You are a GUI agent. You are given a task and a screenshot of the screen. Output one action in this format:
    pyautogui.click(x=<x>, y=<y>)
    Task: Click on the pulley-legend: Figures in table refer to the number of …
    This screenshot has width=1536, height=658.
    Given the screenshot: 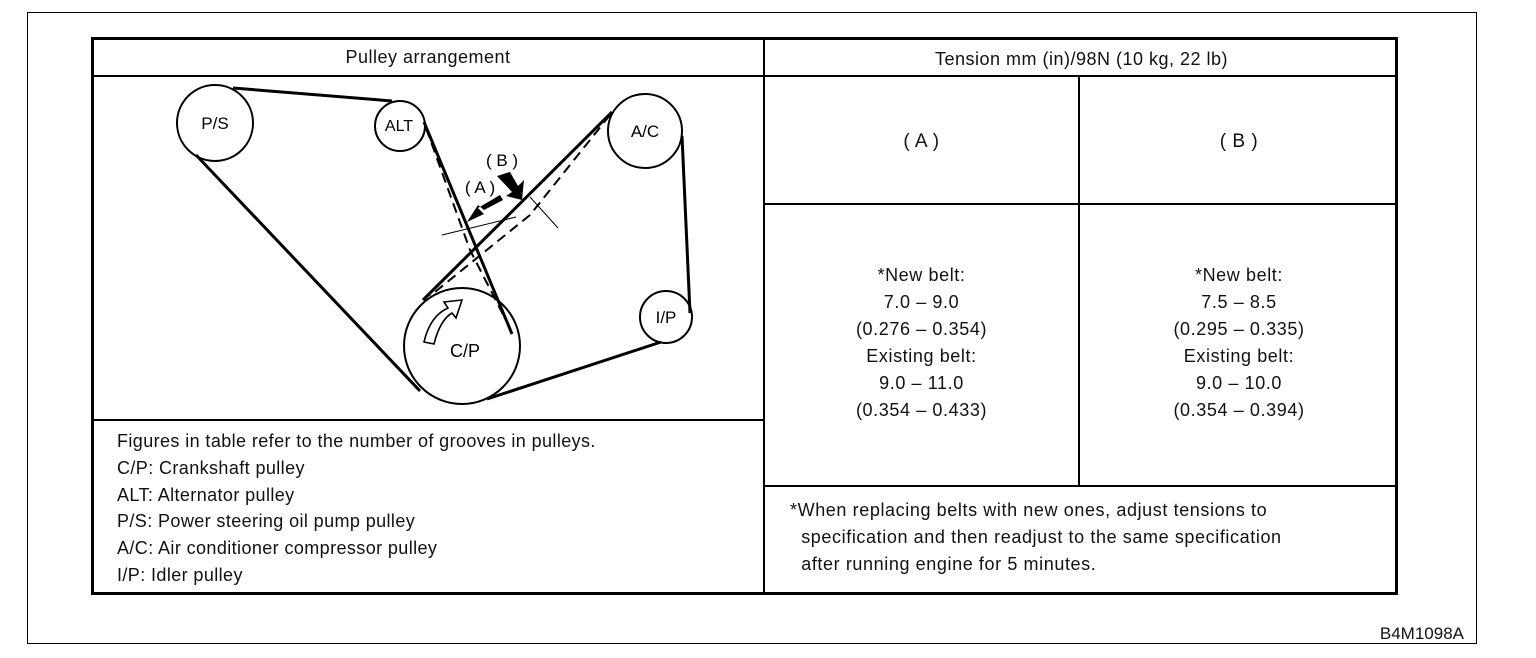 What is the action you would take?
    pyautogui.click(x=356, y=508)
    